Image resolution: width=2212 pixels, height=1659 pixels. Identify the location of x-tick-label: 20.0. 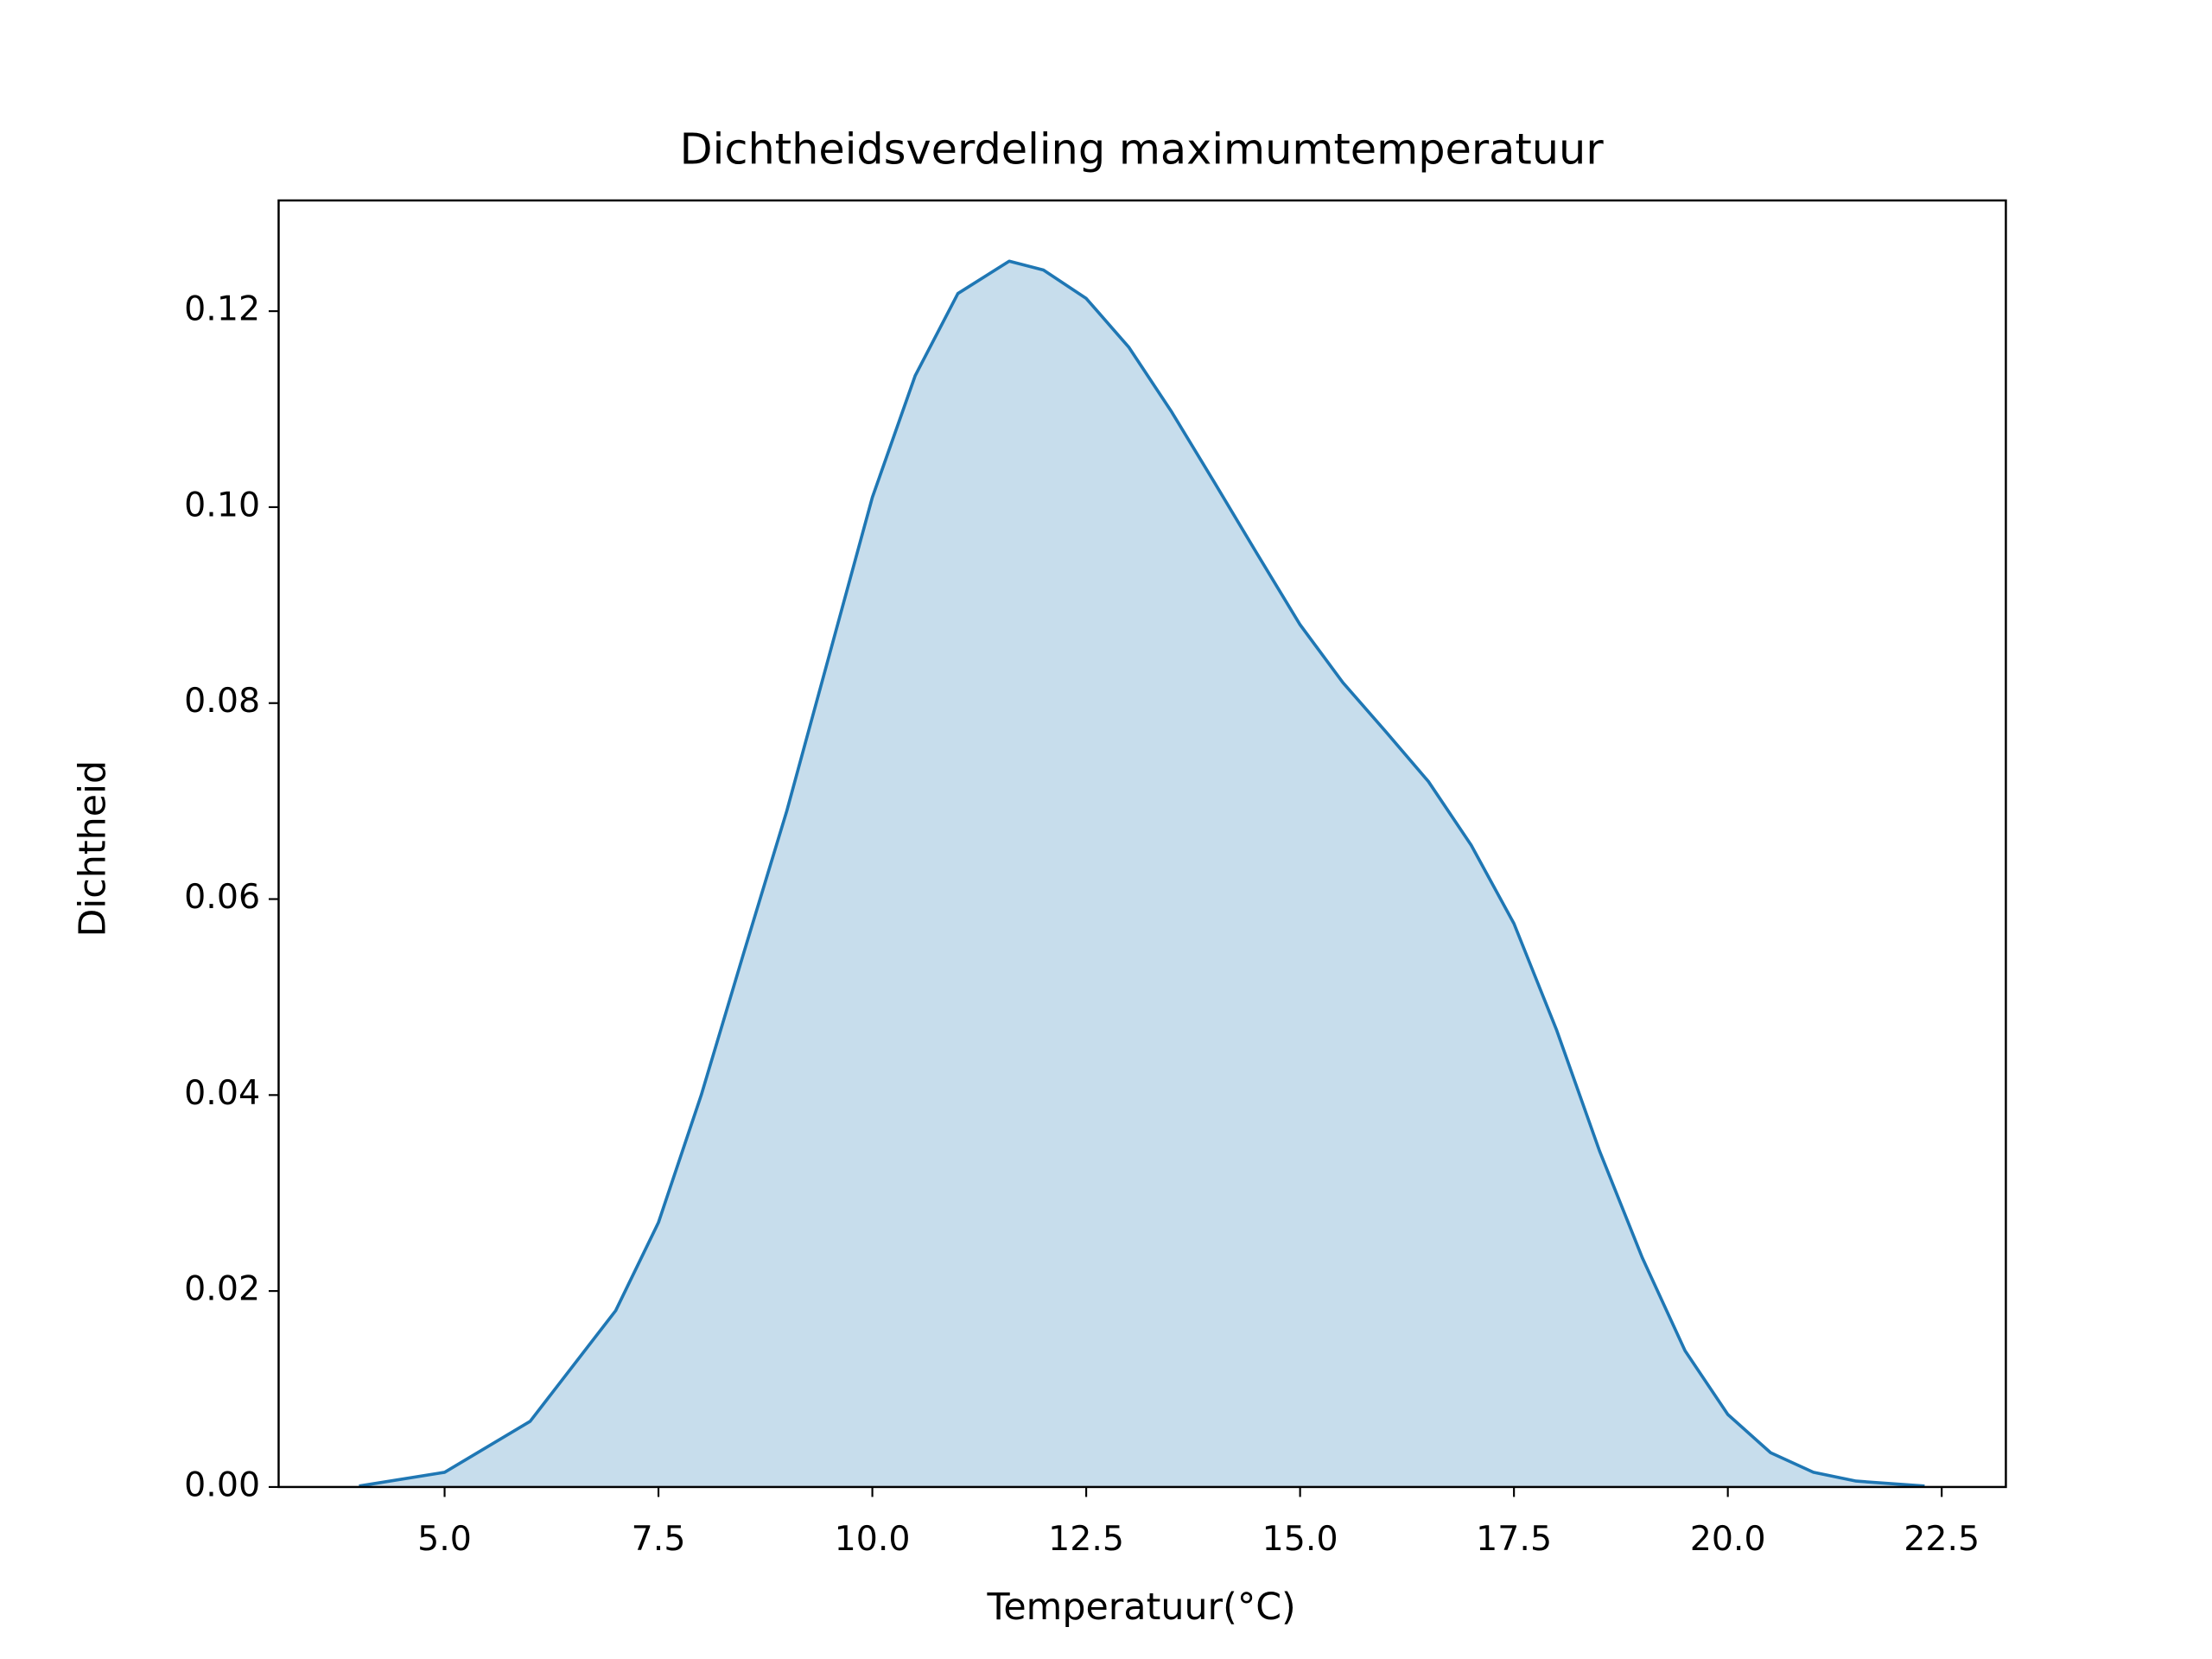
(1728, 1539).